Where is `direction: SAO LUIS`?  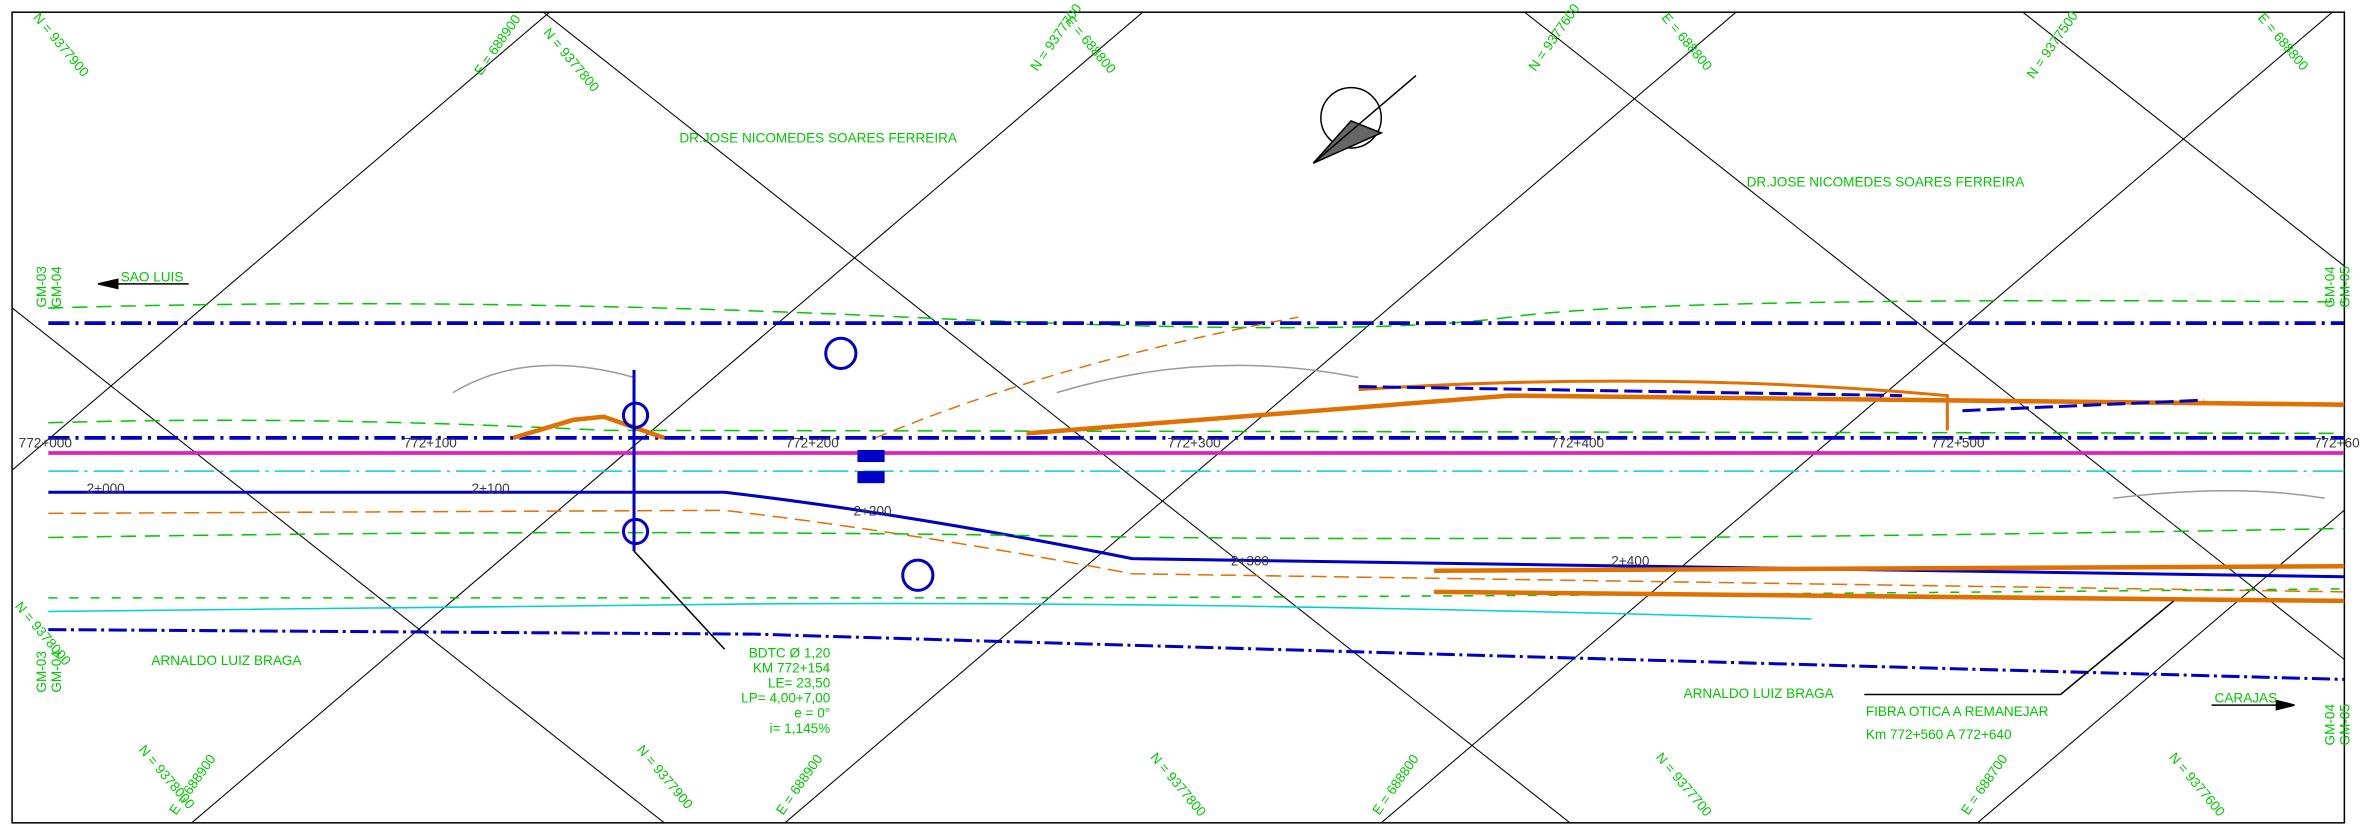
direction: SAO LUIS is located at coordinates (152, 276).